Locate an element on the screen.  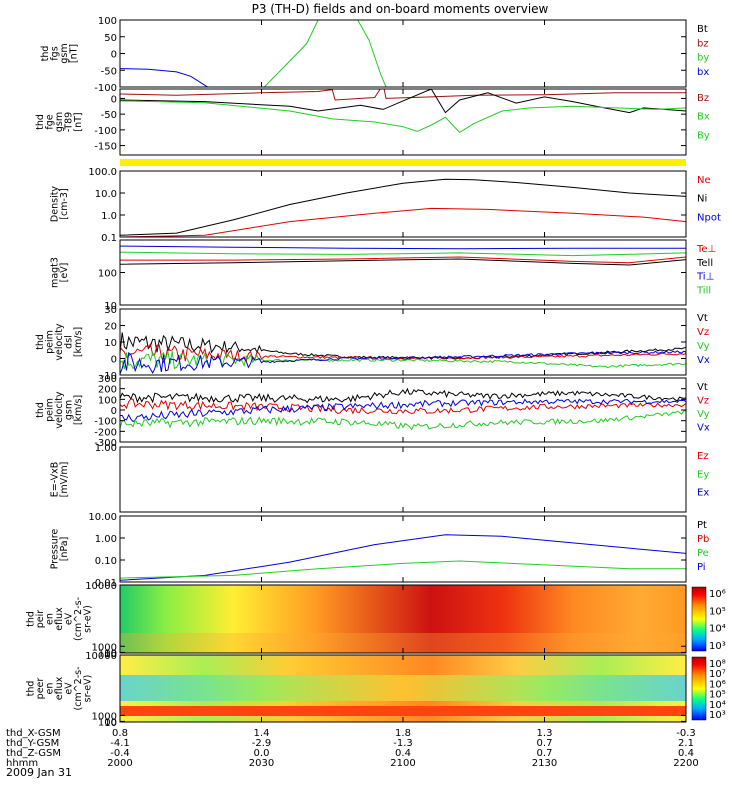
y-axis-label: fgs is located at coordinates (54, 53).